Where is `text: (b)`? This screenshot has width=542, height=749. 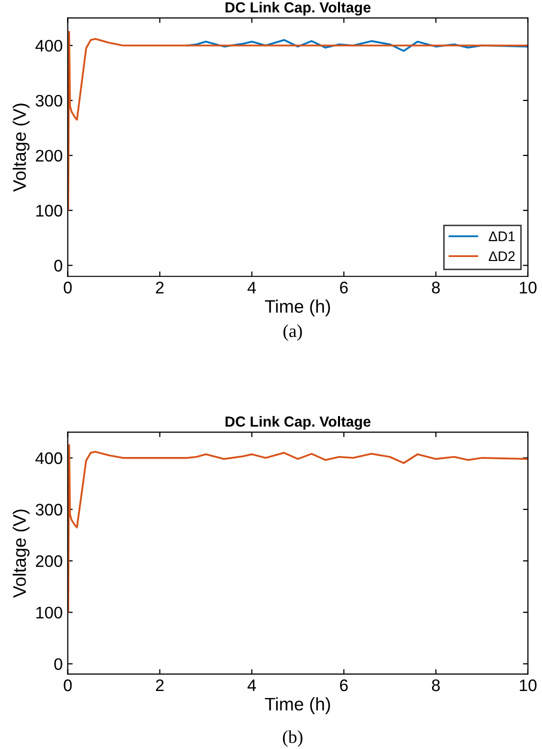 text: (b) is located at coordinates (292, 738).